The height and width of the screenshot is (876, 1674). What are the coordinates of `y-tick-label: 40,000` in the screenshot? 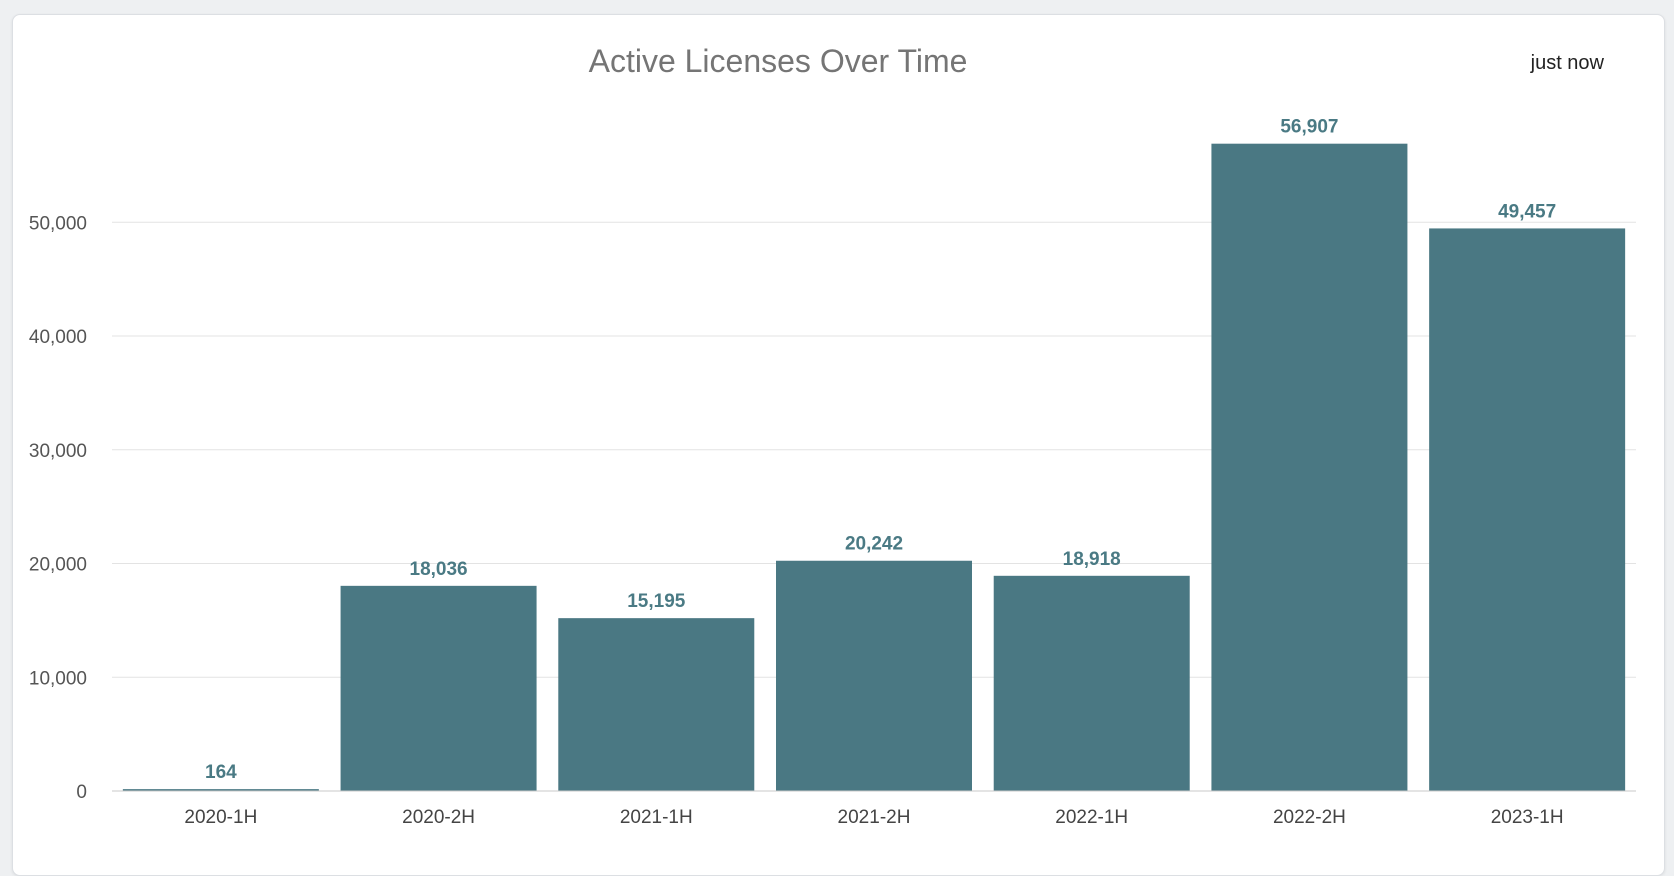 It's located at (58, 337).